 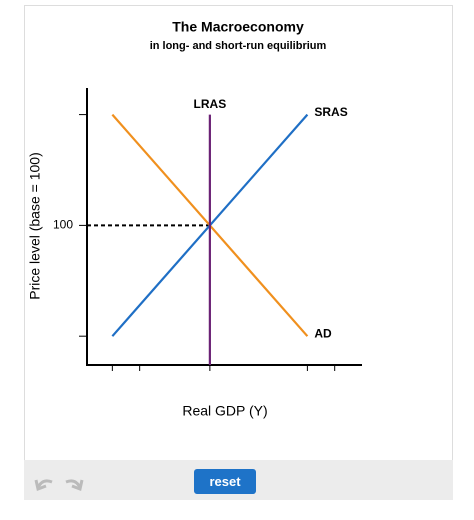 I want to click on undo-icon, so click(x=43, y=485).